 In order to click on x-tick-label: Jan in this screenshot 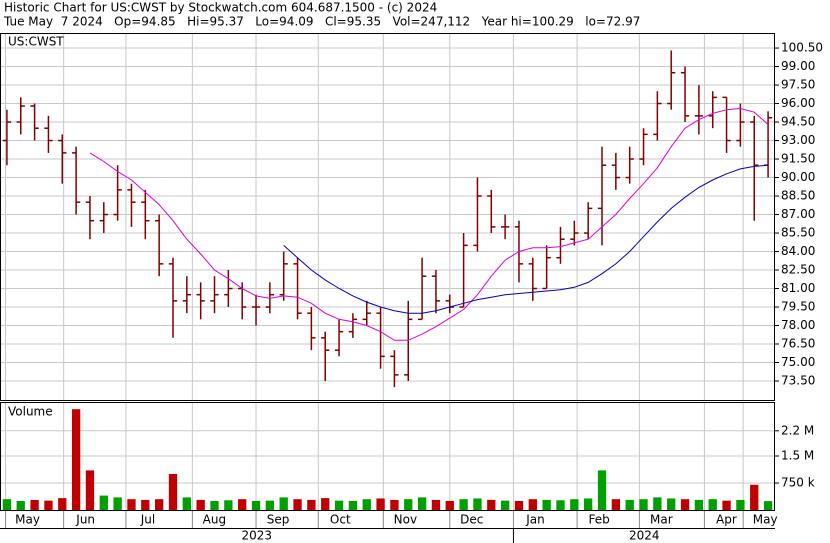, I will do `click(535, 520)`.